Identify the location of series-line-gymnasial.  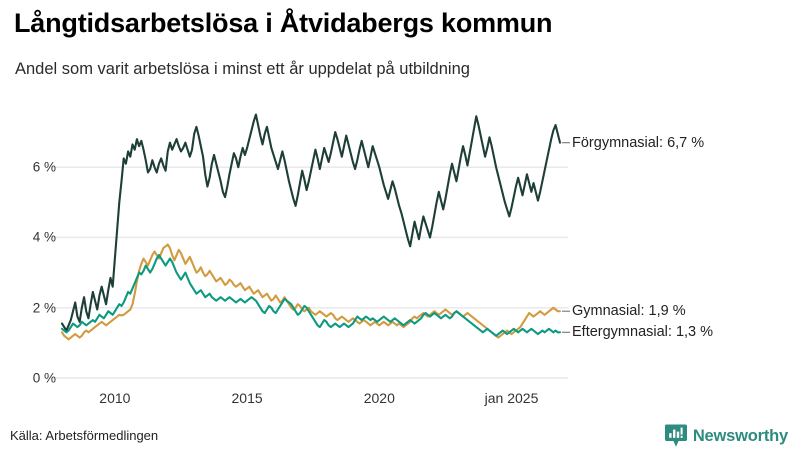
(311, 292).